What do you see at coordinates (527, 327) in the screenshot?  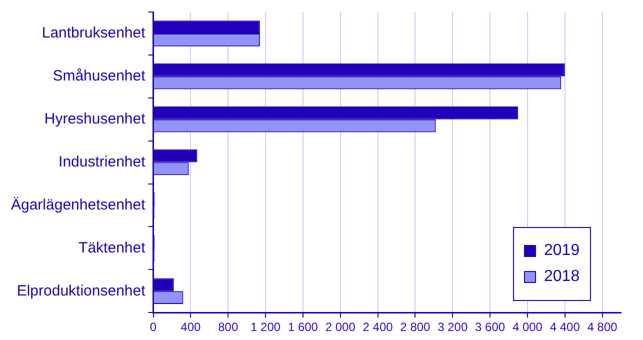 I see `x-tick-label: 4 000` at bounding box center [527, 327].